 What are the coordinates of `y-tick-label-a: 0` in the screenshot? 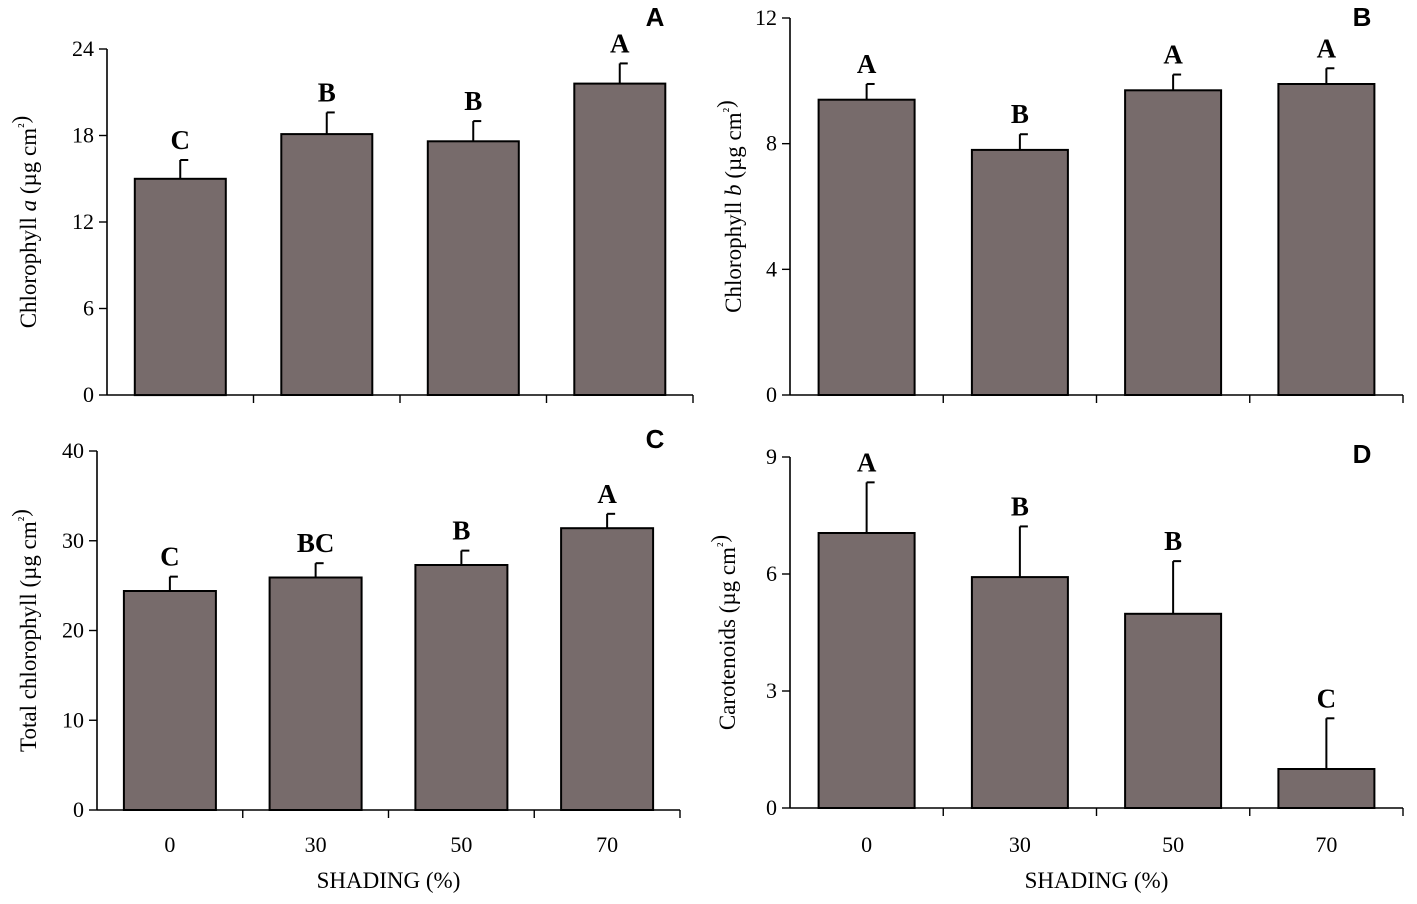 It's located at (88, 394).